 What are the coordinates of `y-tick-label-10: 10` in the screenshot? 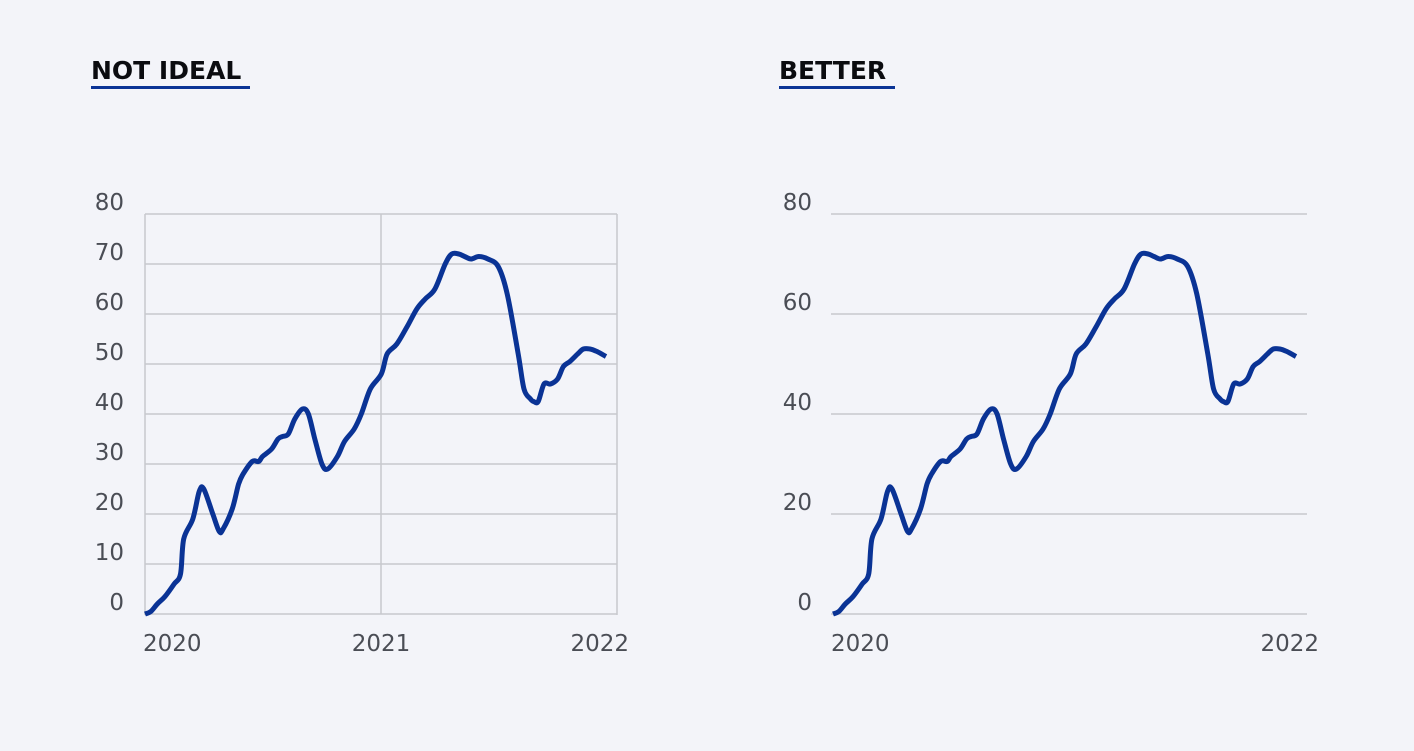 It's located at (109, 553).